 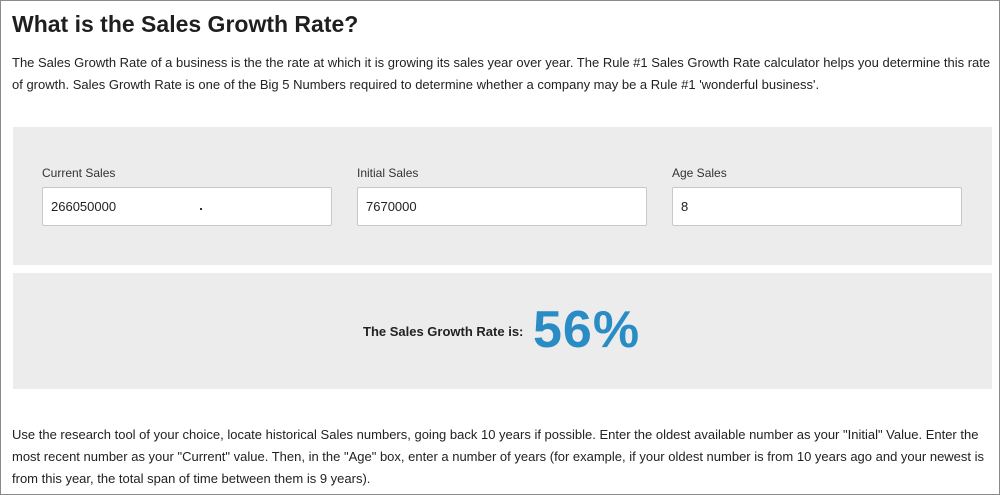 What do you see at coordinates (817, 206) in the screenshot?
I see `age-sales-input` at bounding box center [817, 206].